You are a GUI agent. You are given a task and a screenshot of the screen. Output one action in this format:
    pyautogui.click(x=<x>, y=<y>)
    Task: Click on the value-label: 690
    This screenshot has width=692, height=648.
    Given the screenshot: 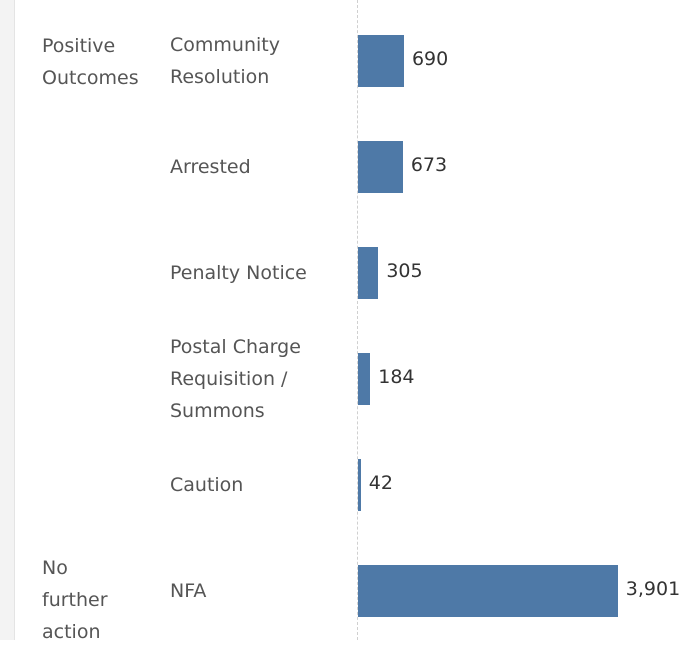 What is the action you would take?
    pyautogui.click(x=430, y=59)
    